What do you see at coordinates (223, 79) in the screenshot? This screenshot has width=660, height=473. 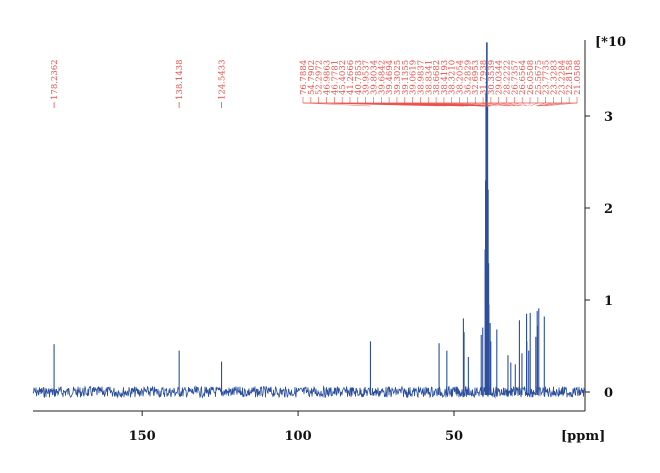 I see `peak-label: 124.5433` at bounding box center [223, 79].